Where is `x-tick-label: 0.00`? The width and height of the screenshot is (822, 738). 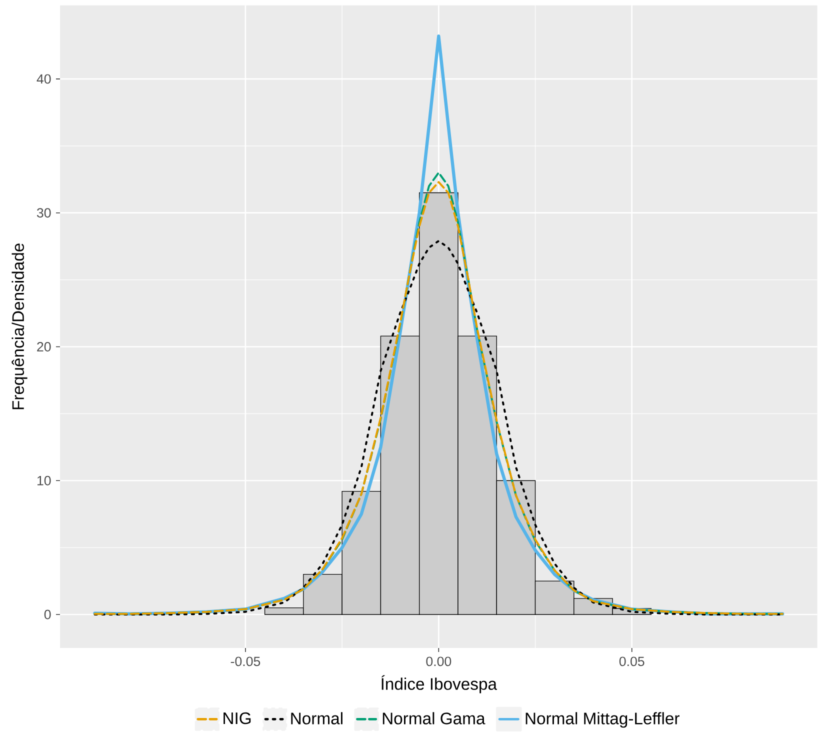
x-tick-label: 0.00 is located at coordinates (439, 661).